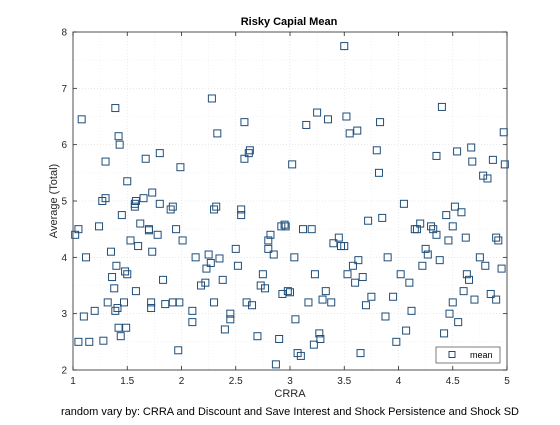  What do you see at coordinates (73, 381) in the screenshot?
I see `x-tick-label: 1` at bounding box center [73, 381].